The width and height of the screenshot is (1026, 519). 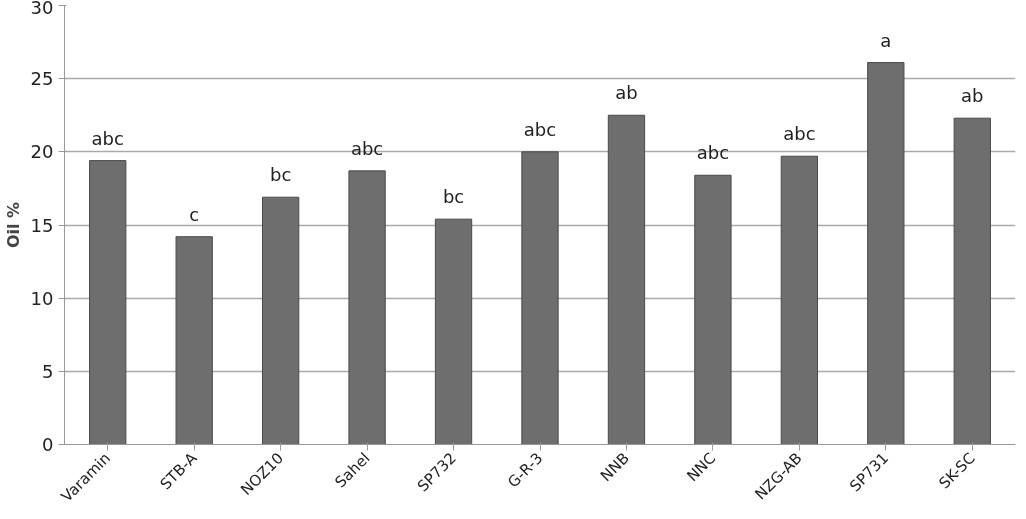 I want to click on y-tick-label: 5, so click(x=48, y=371).